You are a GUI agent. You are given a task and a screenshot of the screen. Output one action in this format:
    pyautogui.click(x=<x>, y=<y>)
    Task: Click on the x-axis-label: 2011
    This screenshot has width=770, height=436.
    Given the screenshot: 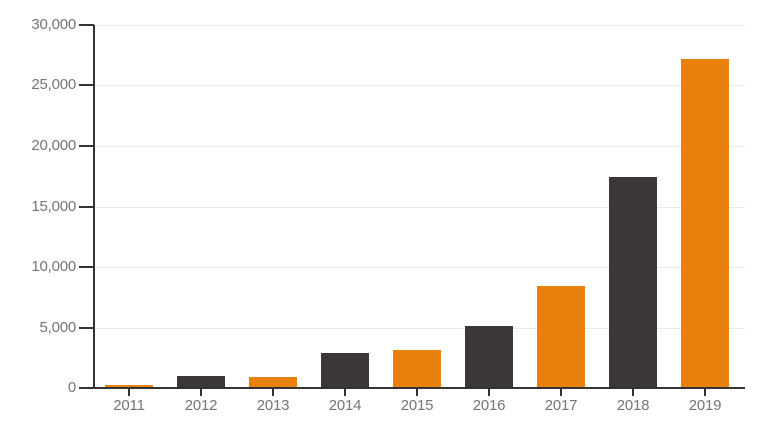 What is the action you would take?
    pyautogui.click(x=129, y=405)
    